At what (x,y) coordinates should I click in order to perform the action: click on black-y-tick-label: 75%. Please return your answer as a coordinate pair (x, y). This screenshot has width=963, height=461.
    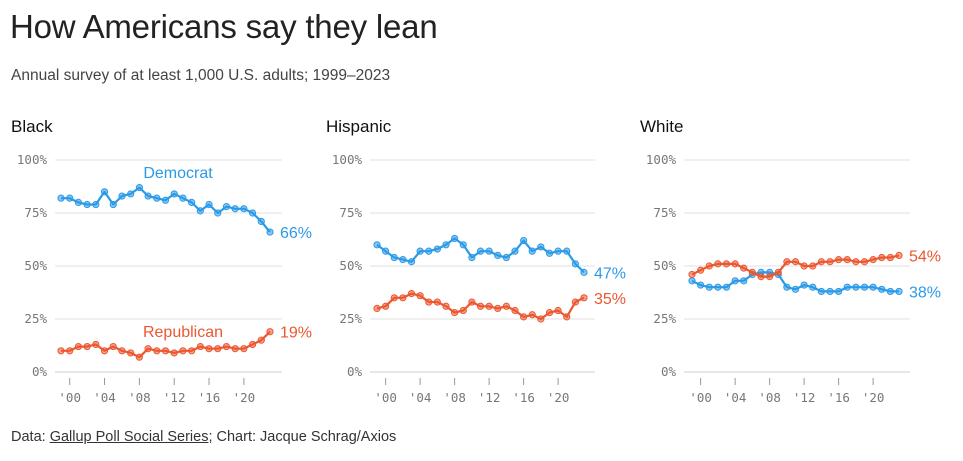
    Looking at the image, I should click on (35, 212).